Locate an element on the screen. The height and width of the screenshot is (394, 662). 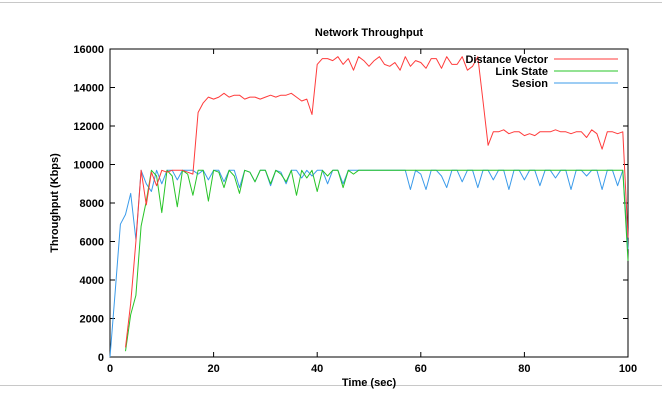
top-divider is located at coordinates (331, 2).